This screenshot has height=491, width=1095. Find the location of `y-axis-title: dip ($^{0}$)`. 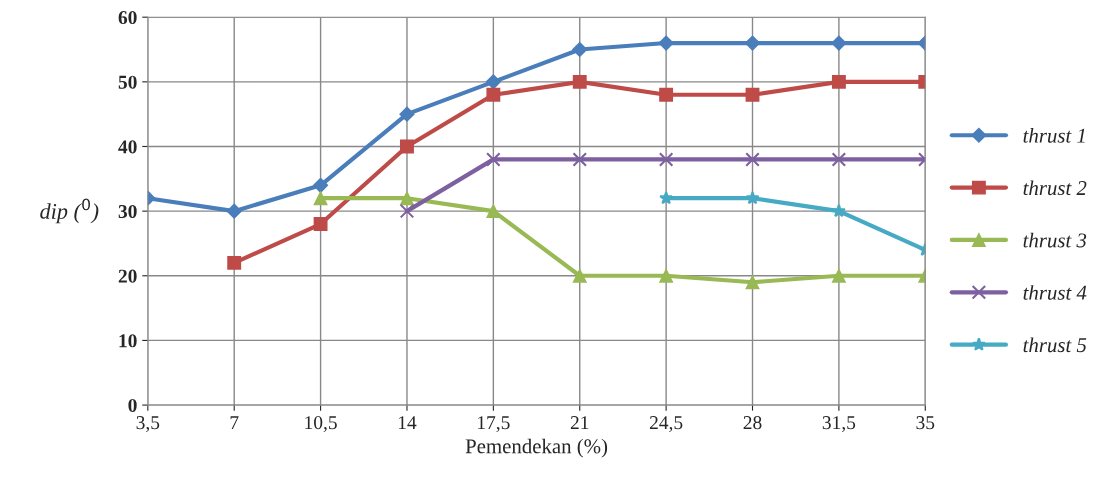

y-axis-title: dip ($^{0}$) is located at coordinates (69, 211).